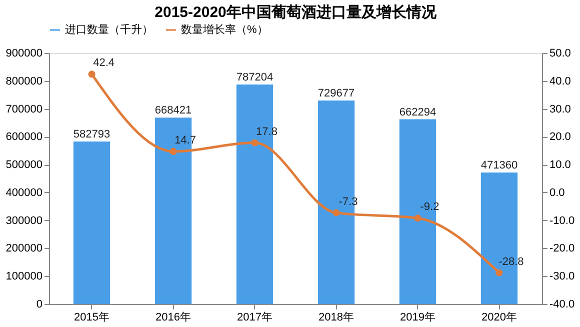 Image resolution: width=580 pixels, height=327 pixels. I want to click on data-label: 582793, so click(91, 134).